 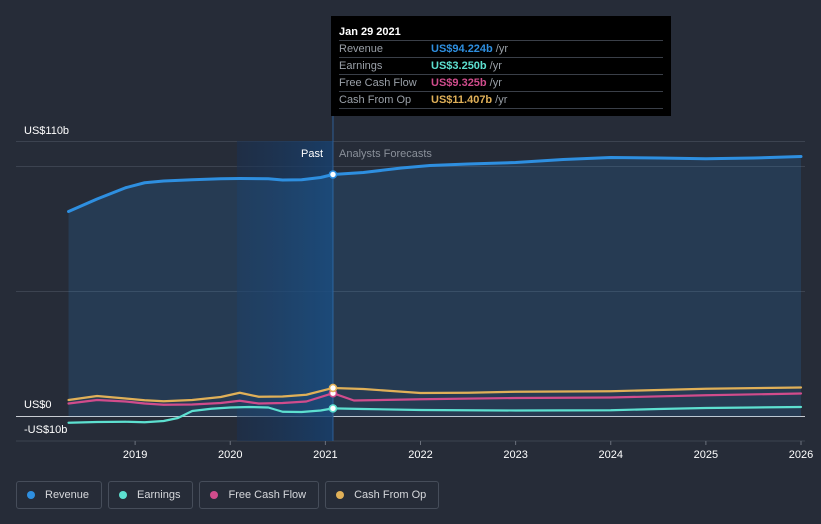 I want to click on x-tick-label: 2026, so click(x=801, y=455).